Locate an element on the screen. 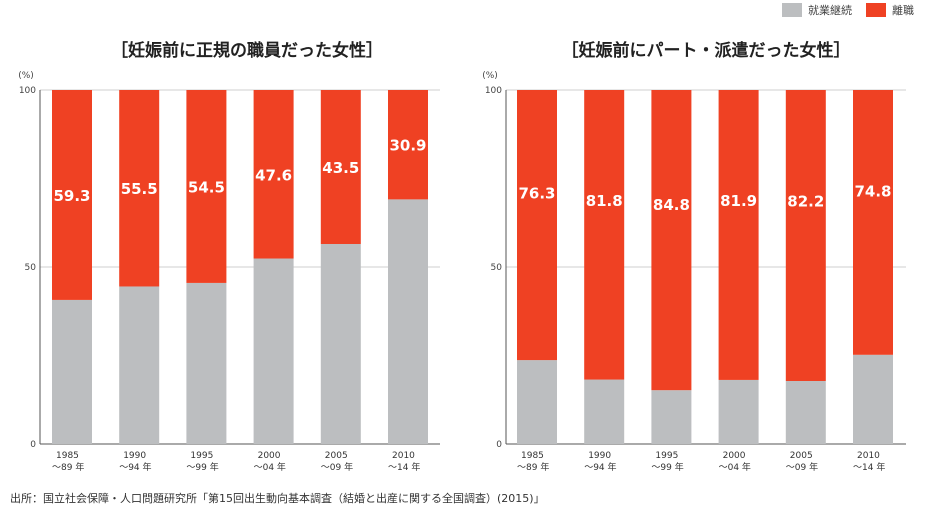  data-label-left-4: 43.5 is located at coordinates (340, 168).